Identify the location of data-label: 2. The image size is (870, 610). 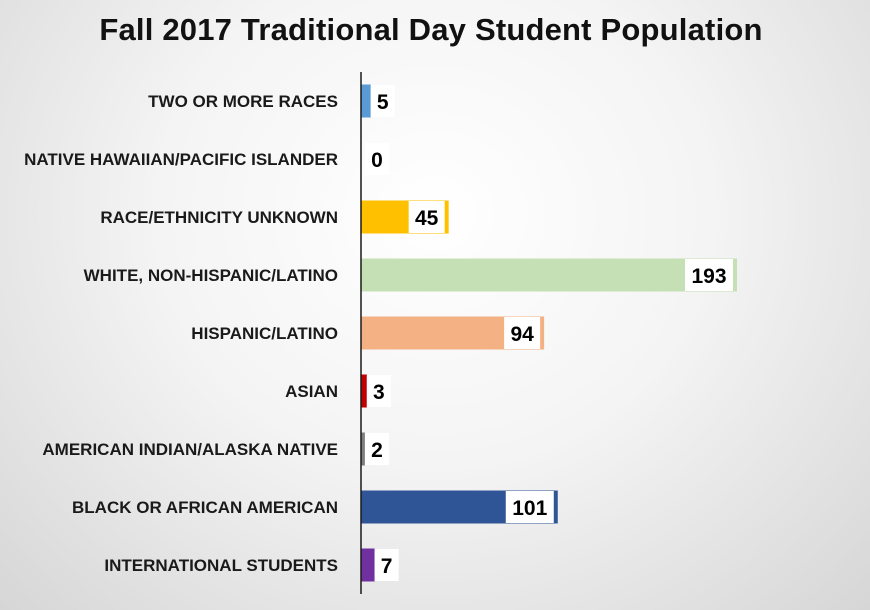
(377, 450).